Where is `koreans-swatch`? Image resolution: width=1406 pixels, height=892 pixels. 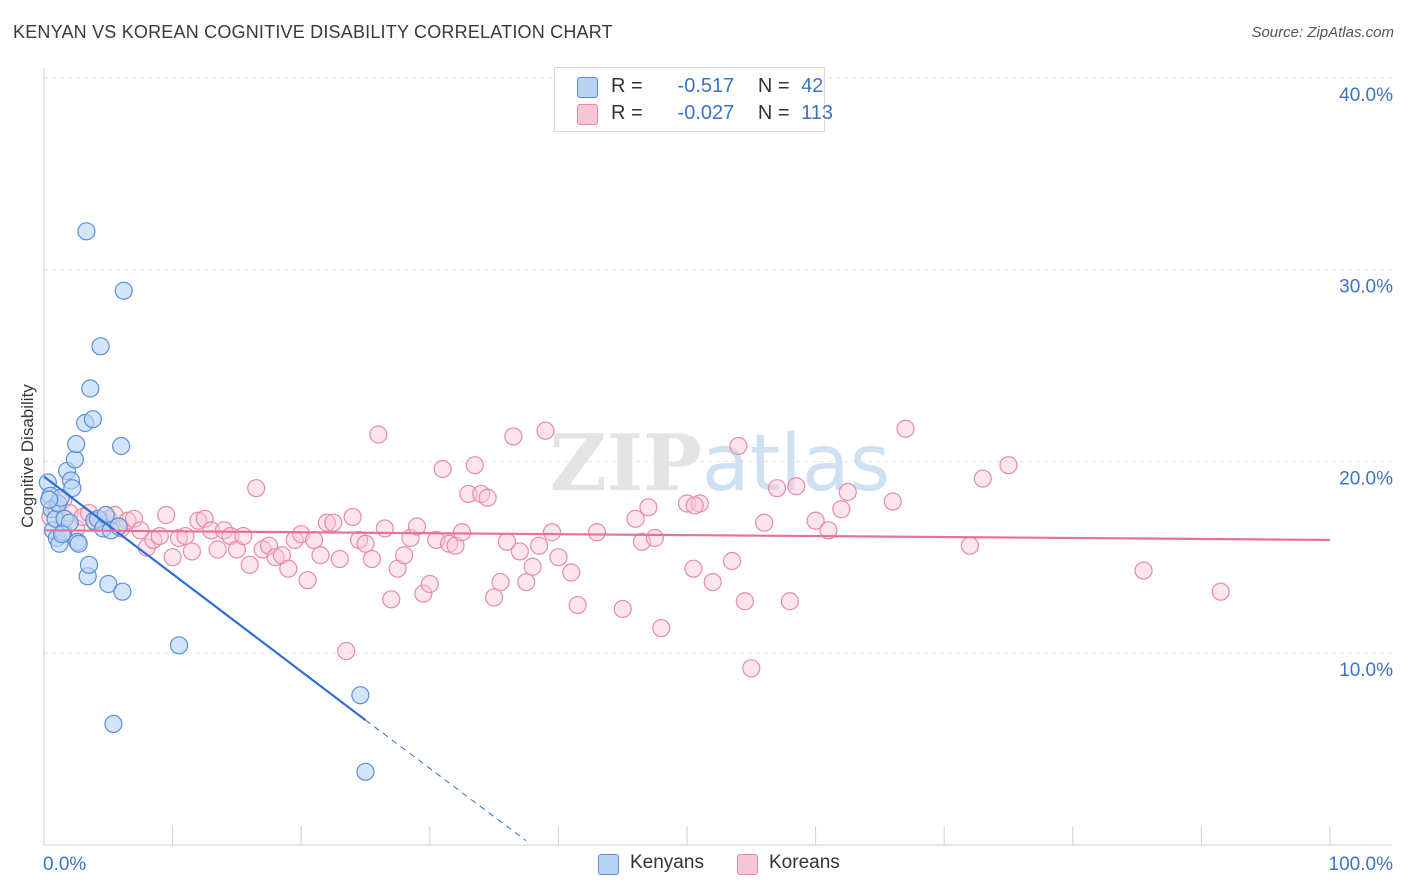
koreans-swatch is located at coordinates (587, 114).